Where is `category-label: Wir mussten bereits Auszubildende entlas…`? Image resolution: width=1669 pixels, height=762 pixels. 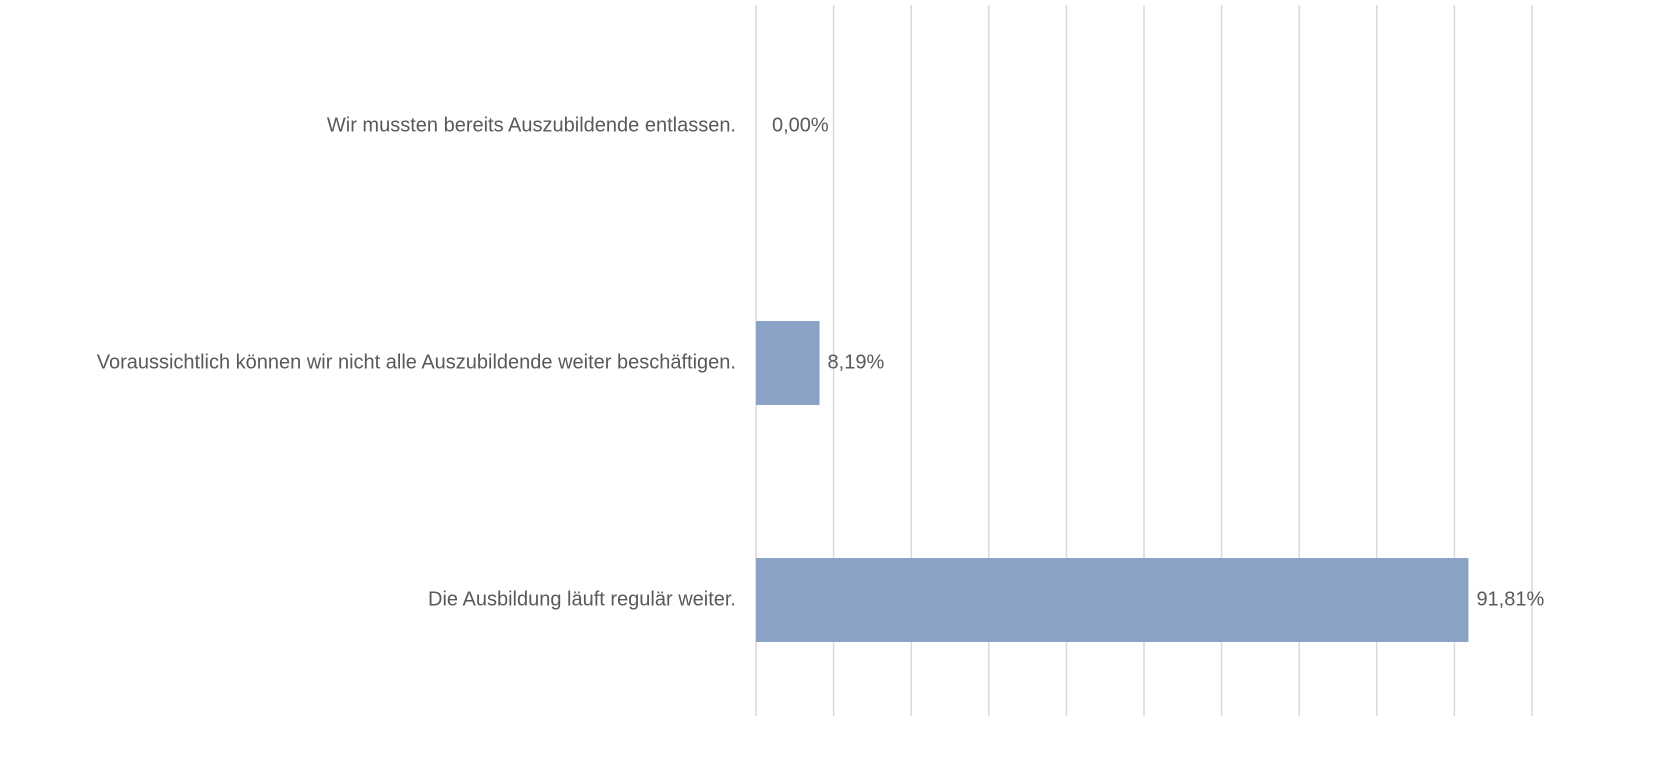 category-label: Wir mussten bereits Auszubildende entlas… is located at coordinates (531, 125).